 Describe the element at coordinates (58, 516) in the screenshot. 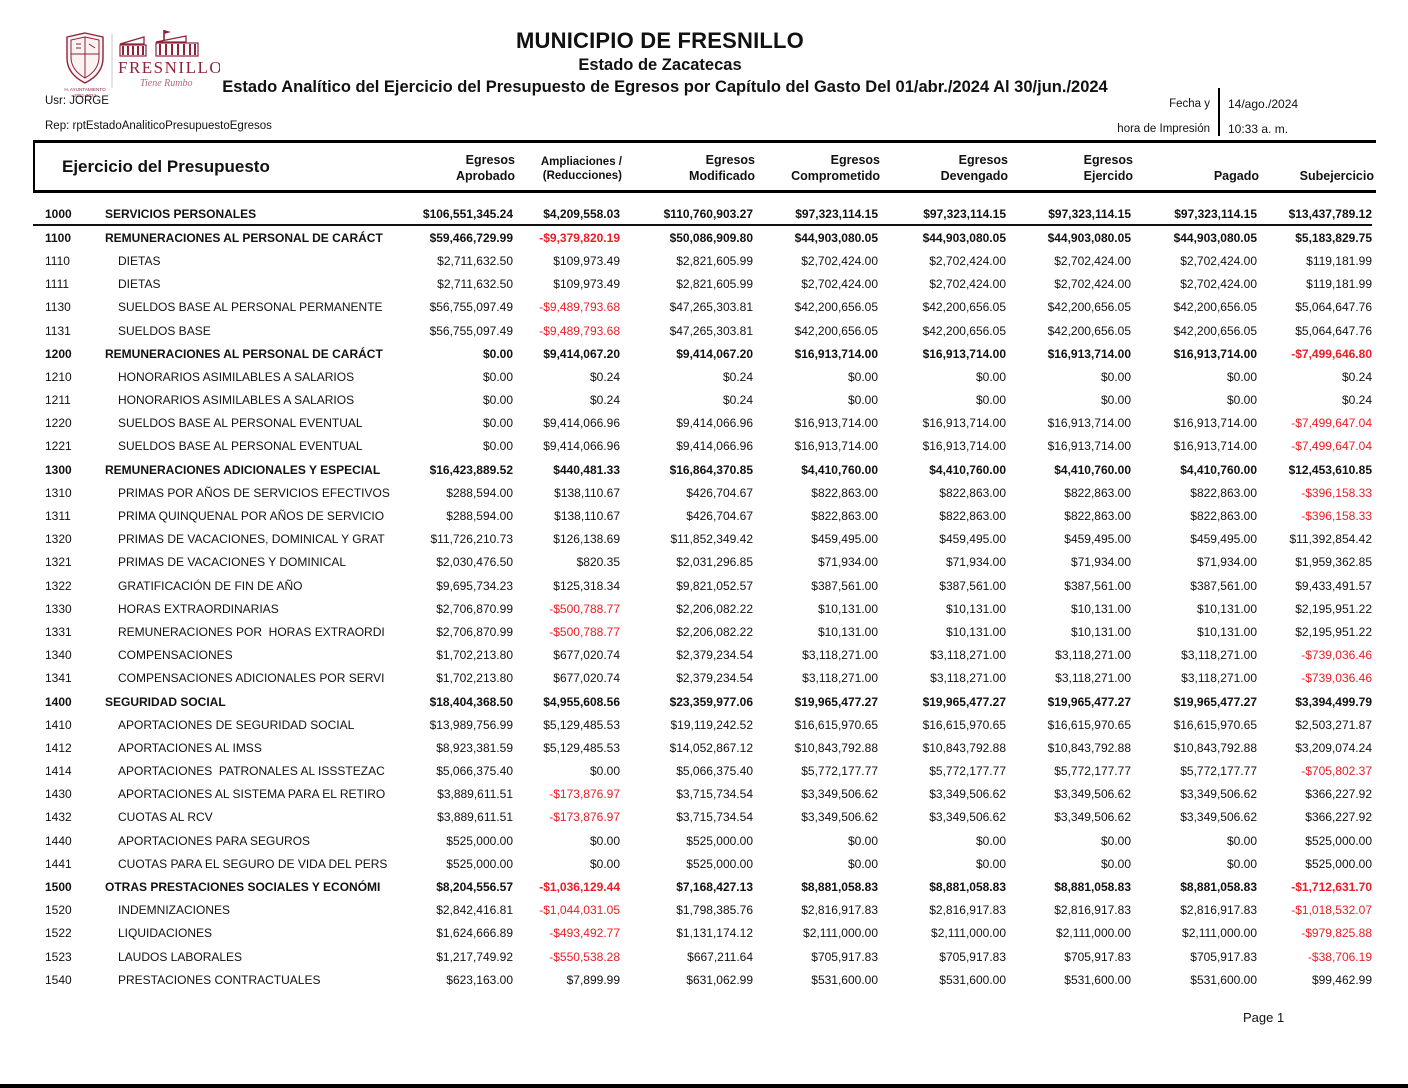

I see `row-code: 1311` at that location.